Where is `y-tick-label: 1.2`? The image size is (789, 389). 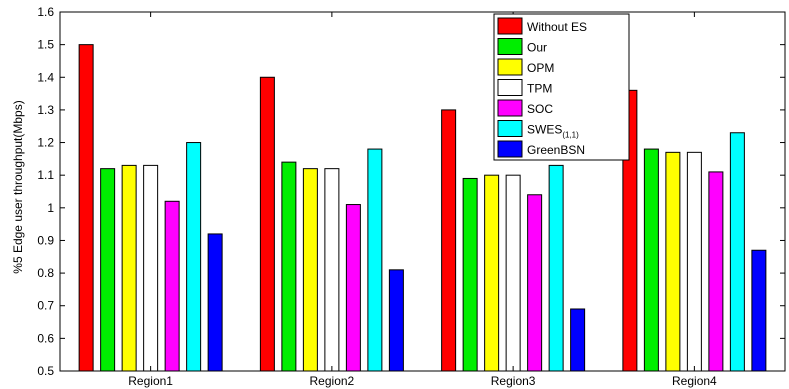
y-tick-label: 1.2 is located at coordinates (45, 143).